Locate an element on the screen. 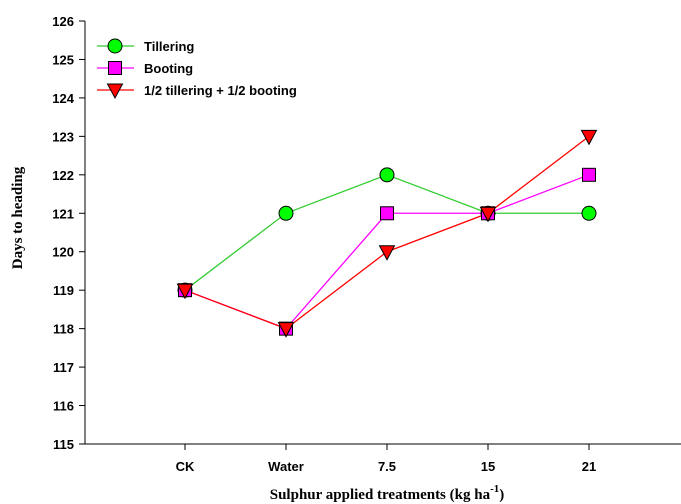 The width and height of the screenshot is (681, 504). y-tick-label: 118 is located at coordinates (63, 329).